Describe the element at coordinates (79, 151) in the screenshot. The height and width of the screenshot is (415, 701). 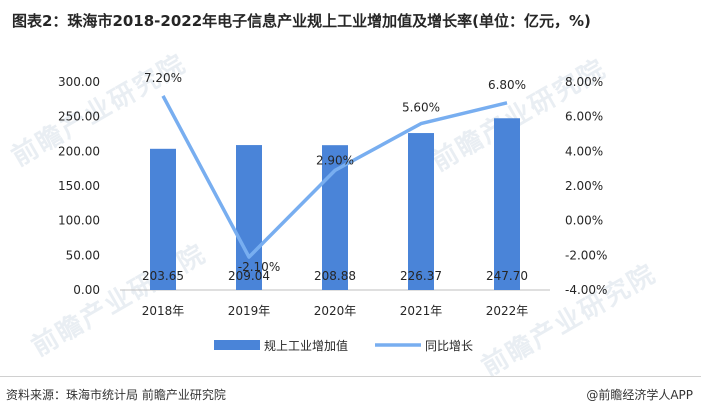
I see `y-left-tick-label: 200.00` at that location.